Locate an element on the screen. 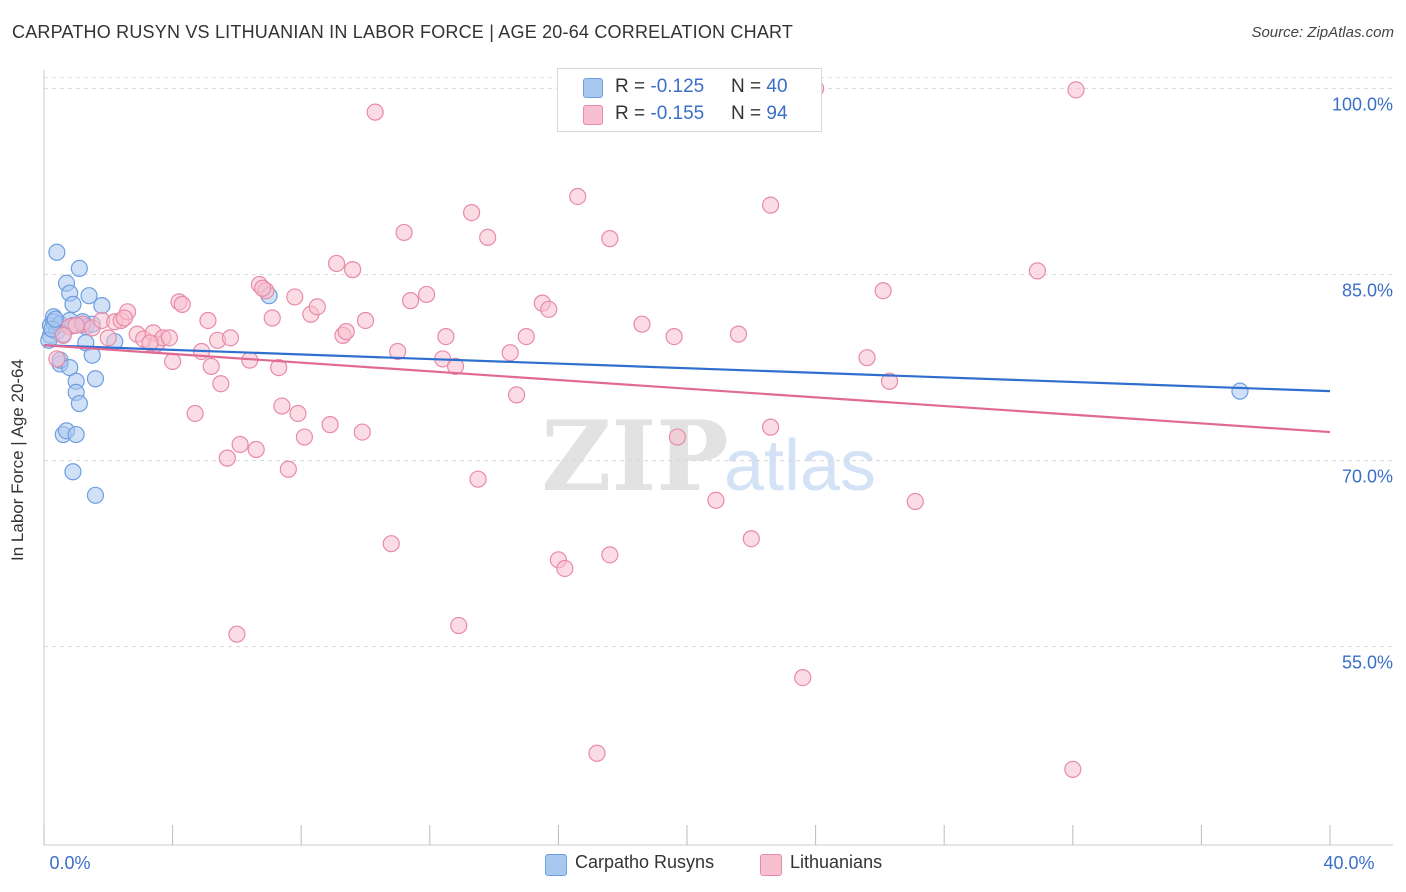  legend-n-value: 40 is located at coordinates (777, 86).